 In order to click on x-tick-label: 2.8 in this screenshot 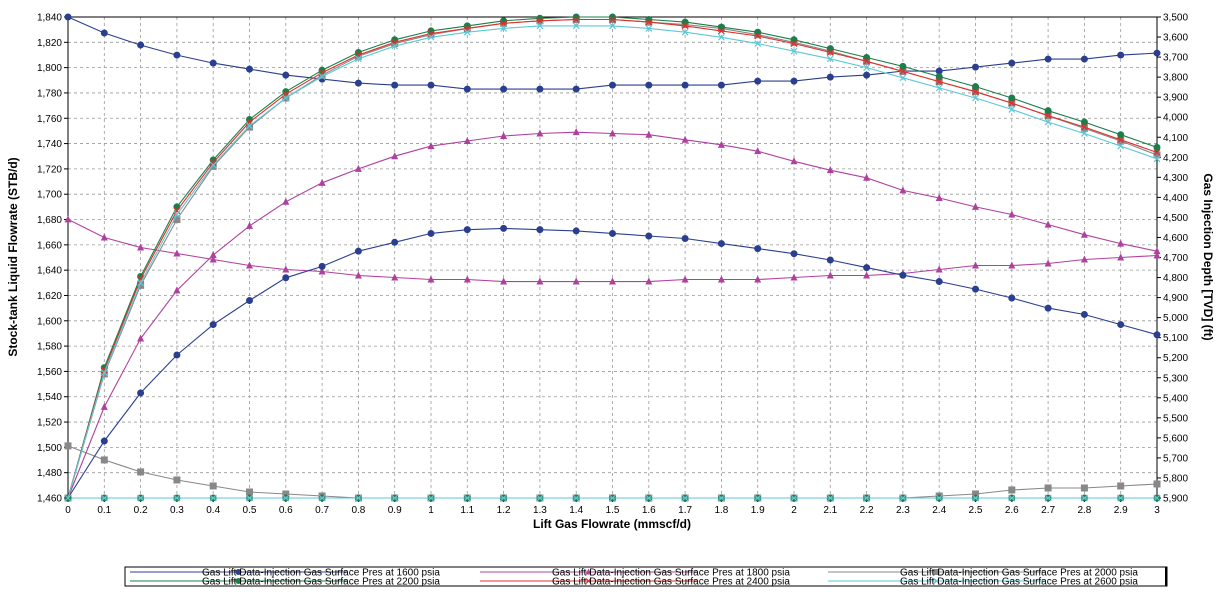, I will do `click(1084, 510)`.